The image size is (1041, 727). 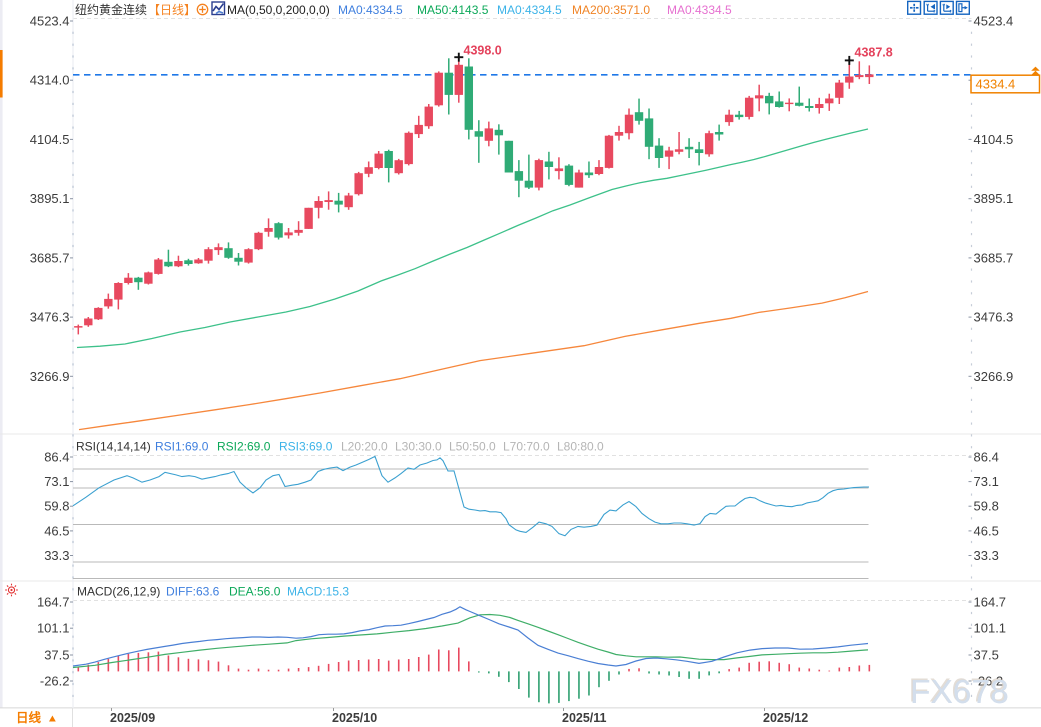 I want to click on svg-text: L20:20.0, so click(x=364, y=447).